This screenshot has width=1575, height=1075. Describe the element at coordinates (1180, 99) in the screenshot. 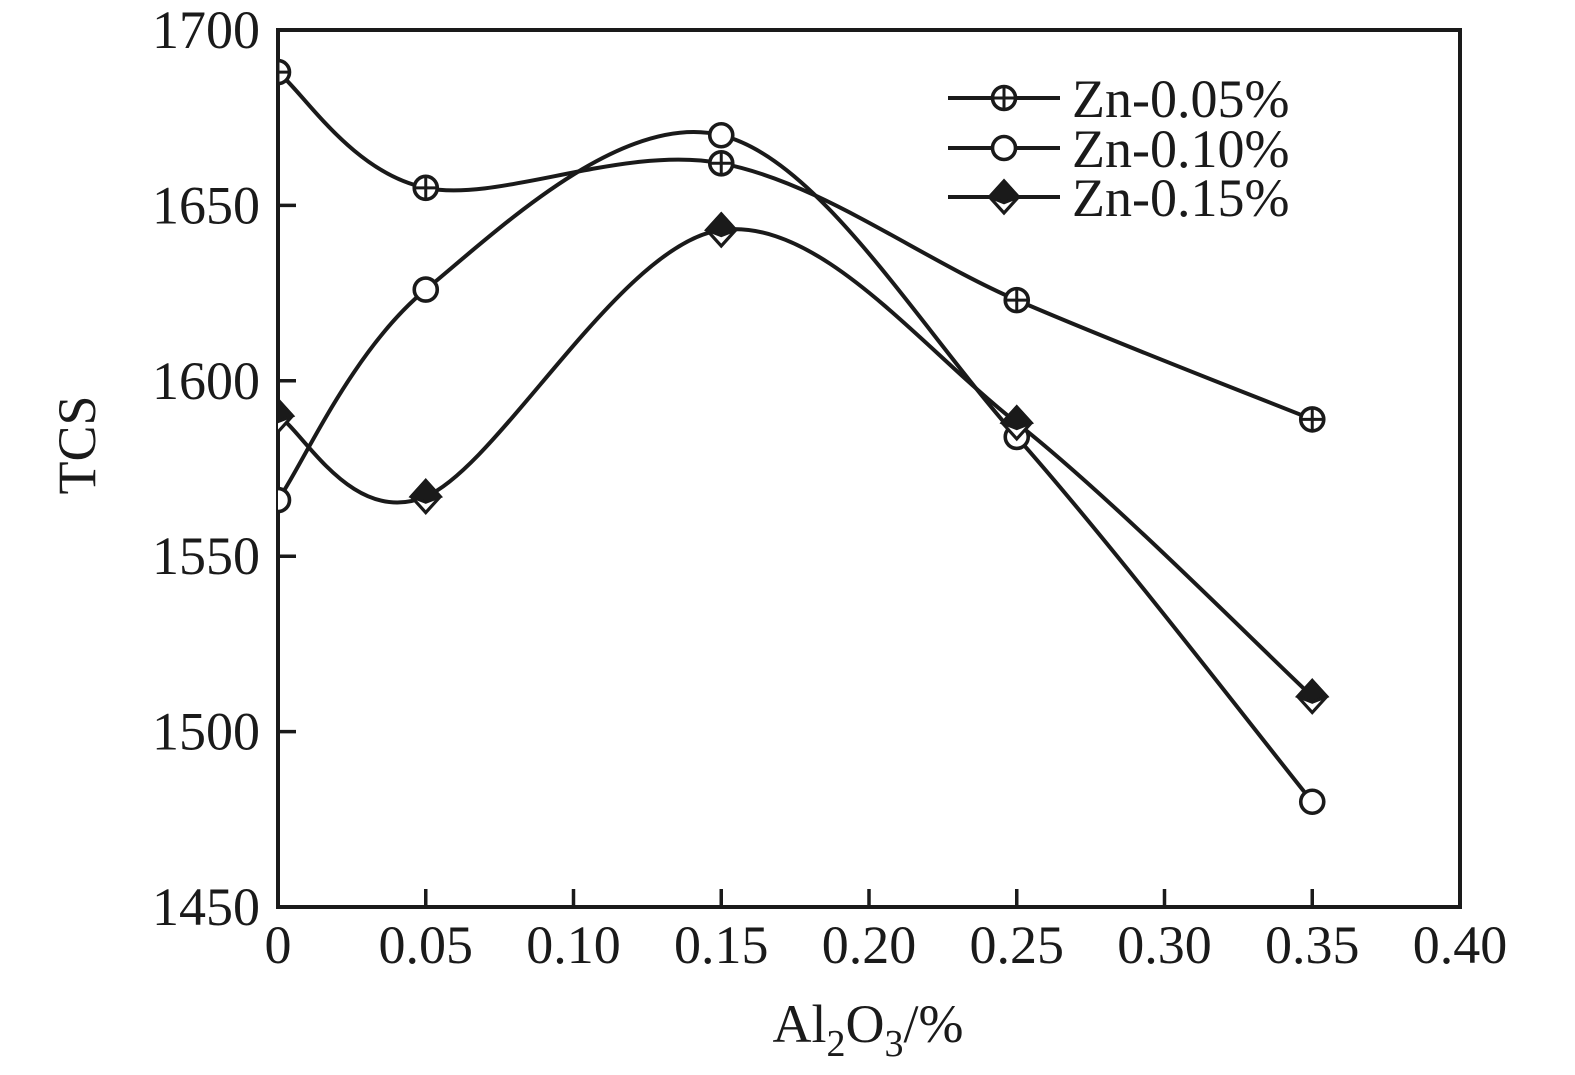

I see `legend-label-zn-005: Zn-0.05%` at that location.